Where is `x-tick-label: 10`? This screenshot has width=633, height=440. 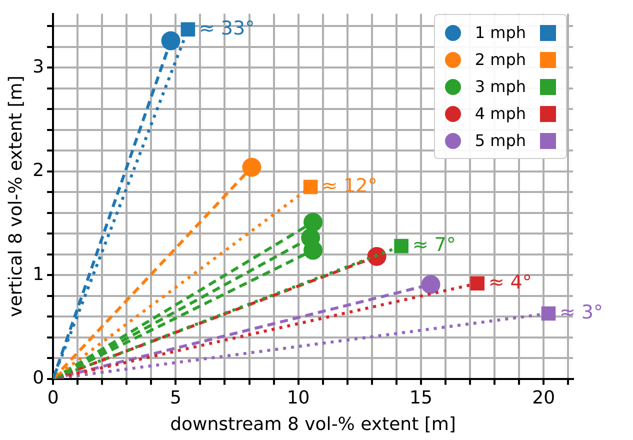
x-tick-label: 10 is located at coordinates (298, 397).